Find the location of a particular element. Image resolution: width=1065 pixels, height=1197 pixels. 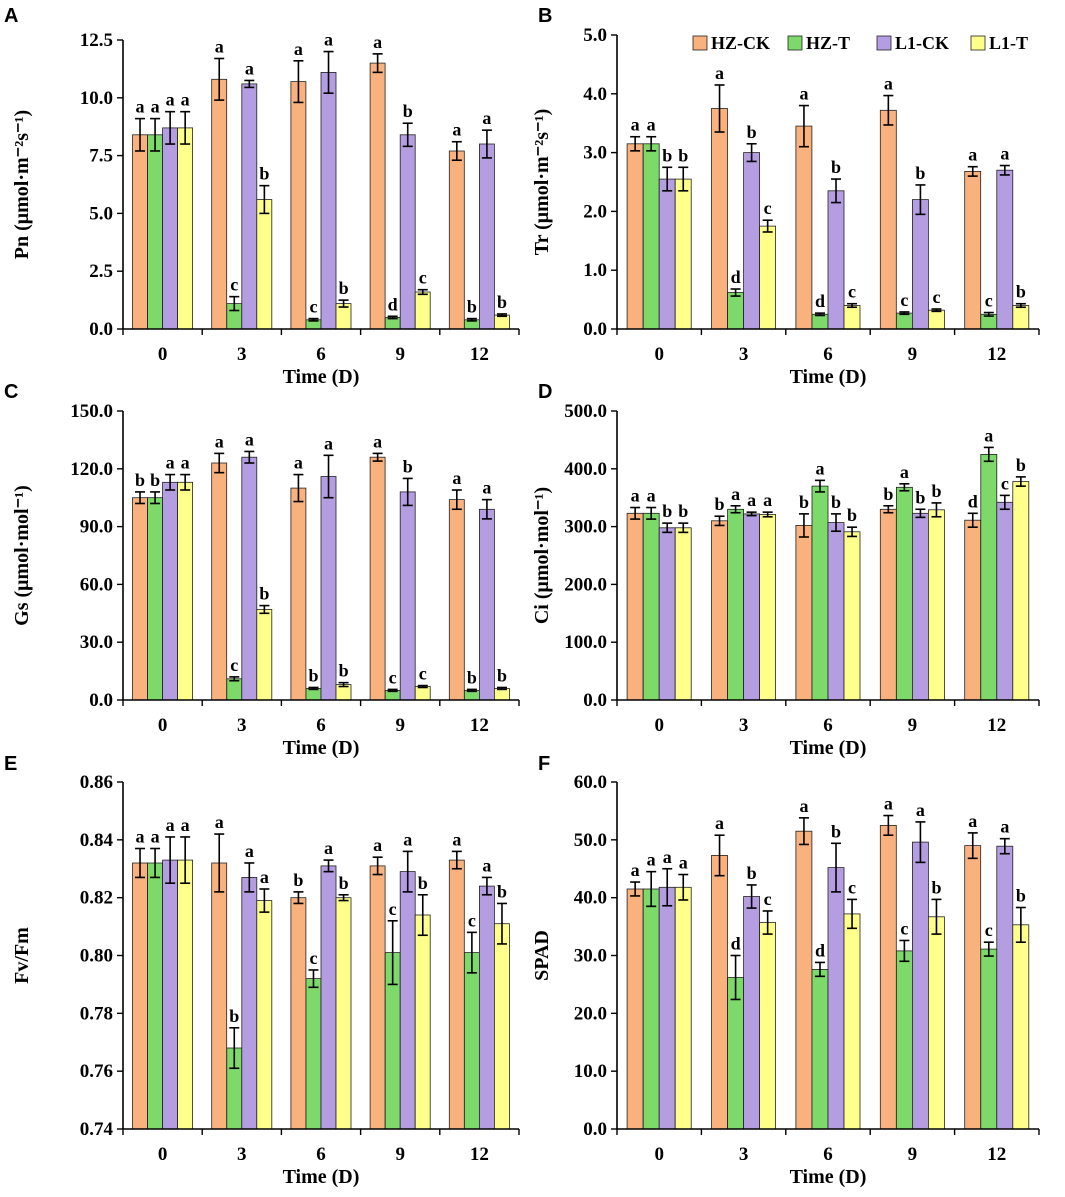

y-tick-label: 500.0 is located at coordinates (585, 411).